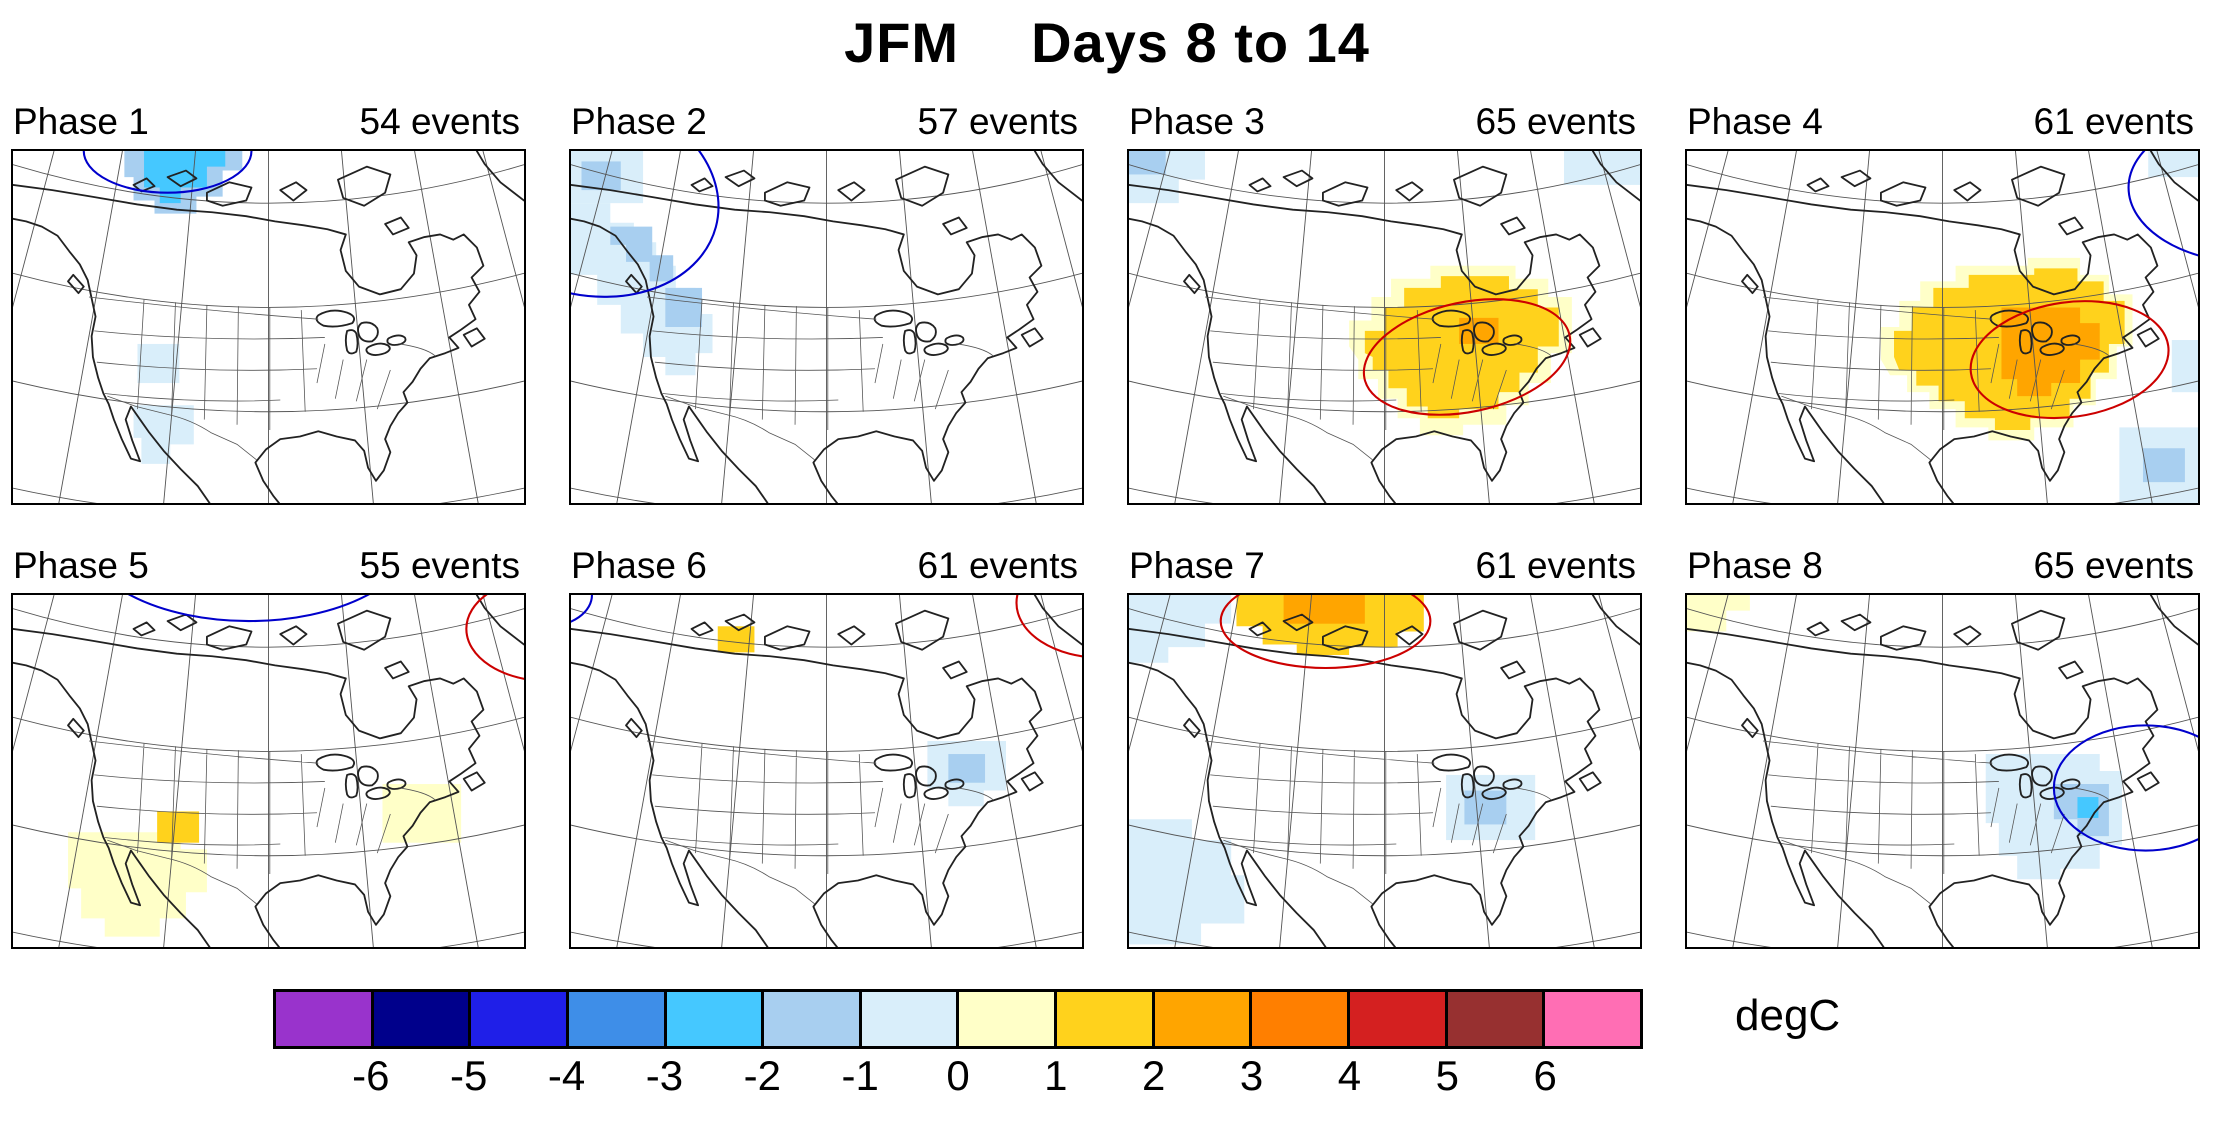 The width and height of the screenshot is (2214, 1132). I want to click on colorbar-tick: -5, so click(469, 1075).